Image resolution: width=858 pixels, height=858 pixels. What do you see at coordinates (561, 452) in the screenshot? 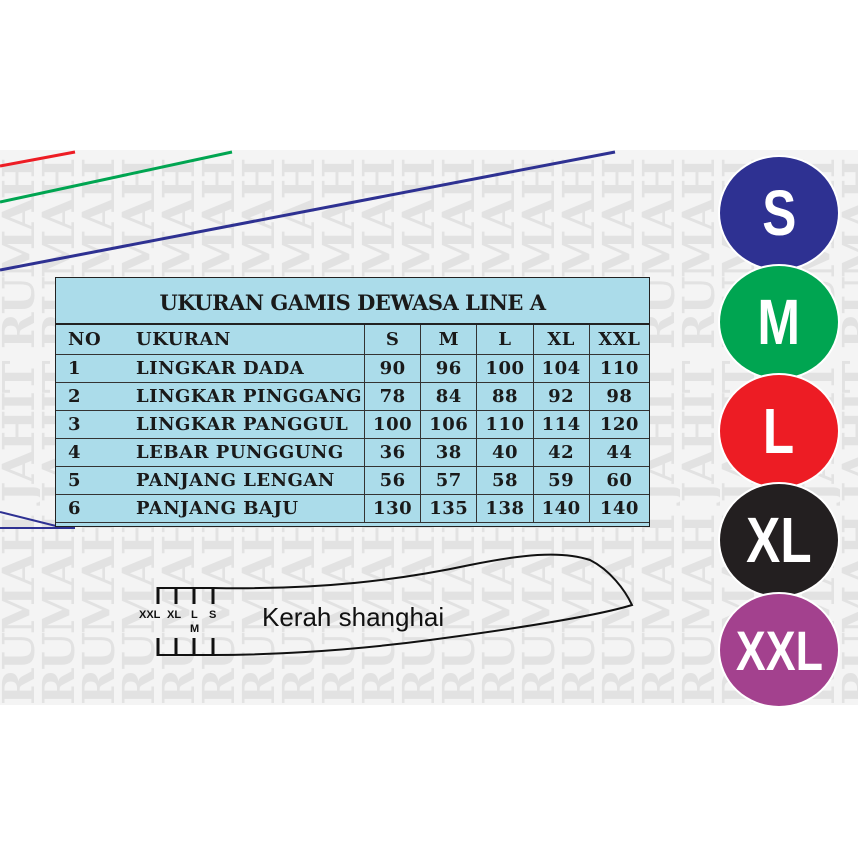
I see `size-value: 42` at bounding box center [561, 452].